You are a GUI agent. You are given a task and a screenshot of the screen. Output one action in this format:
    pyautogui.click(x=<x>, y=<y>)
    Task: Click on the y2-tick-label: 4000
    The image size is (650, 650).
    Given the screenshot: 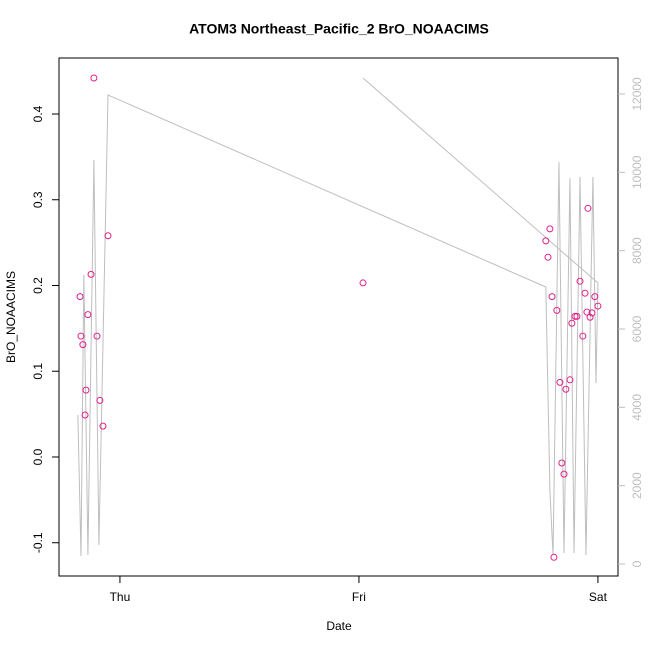 What is the action you would take?
    pyautogui.click(x=637, y=407)
    